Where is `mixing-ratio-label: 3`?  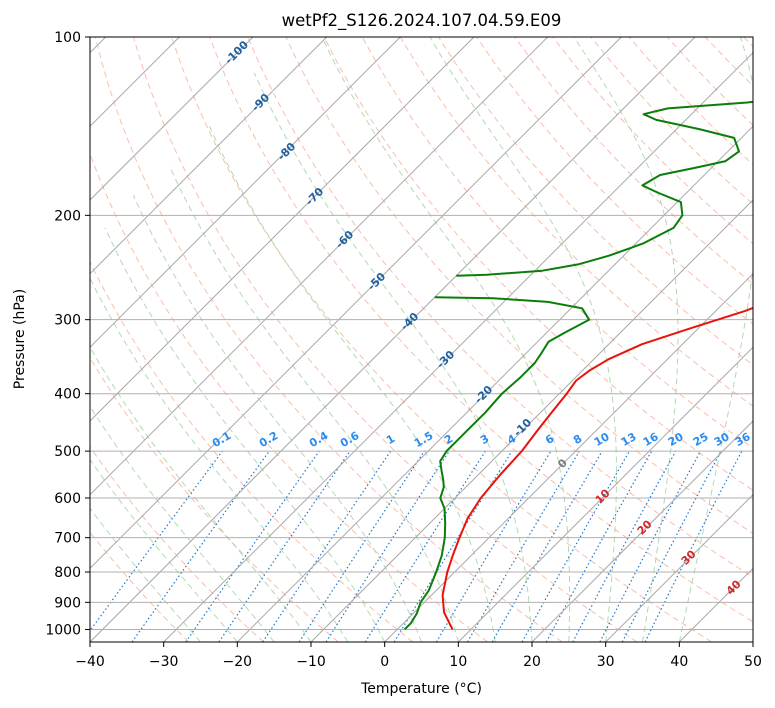
mixing-ratio-label: 3 is located at coordinates (484, 439).